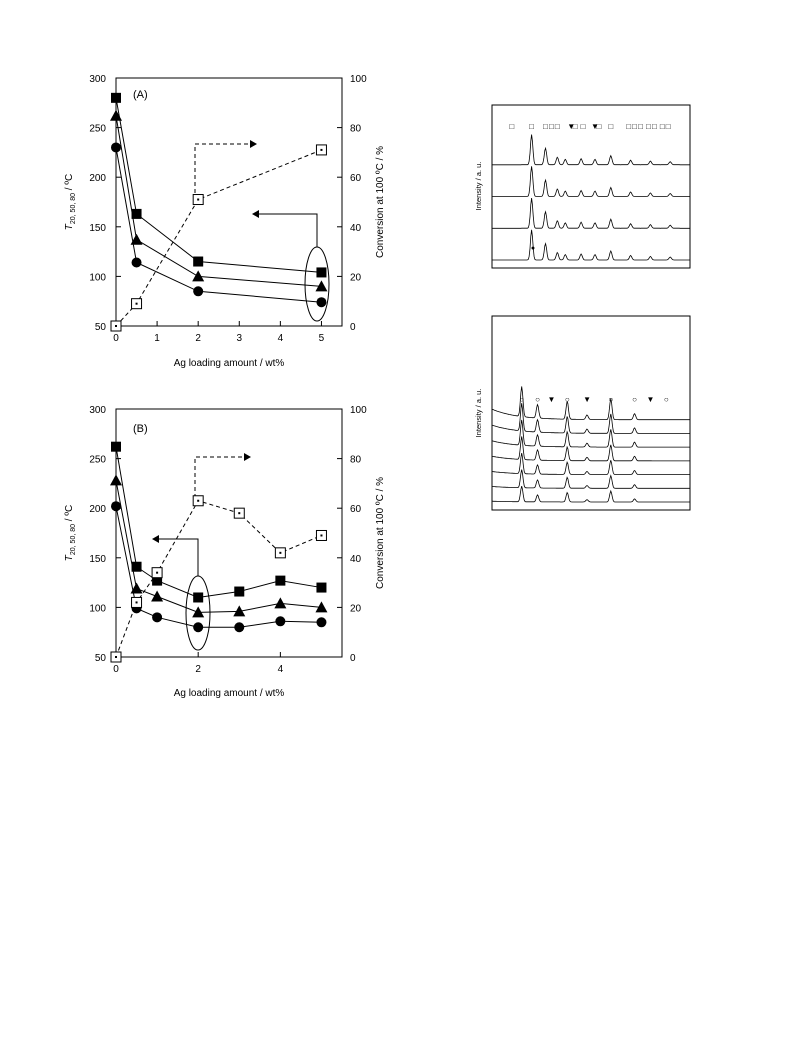 The image size is (793, 1062). I want to click on panel-b-x-tick-label: 4, so click(281, 669).